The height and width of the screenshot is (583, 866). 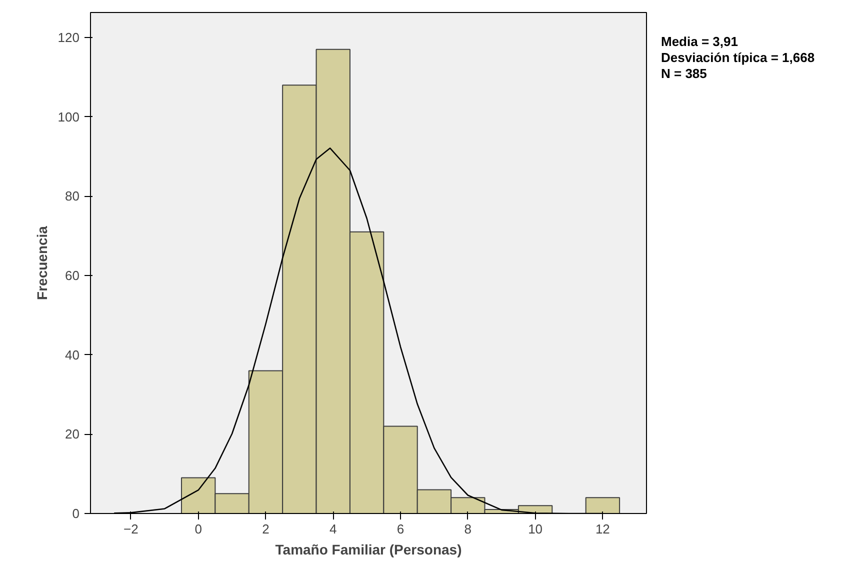 What do you see at coordinates (738, 58) in the screenshot?
I see `text: Desviación típica = 1,668` at bounding box center [738, 58].